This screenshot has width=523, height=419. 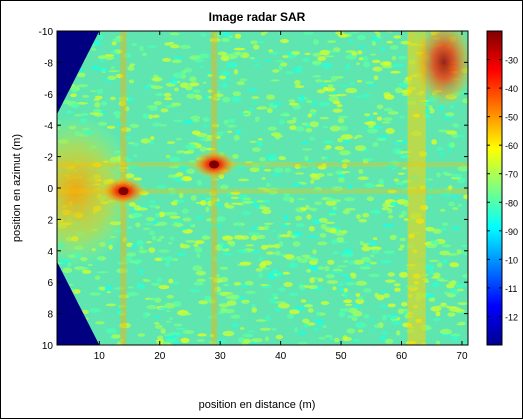 I want to click on target-2-peak, so click(x=214, y=164).